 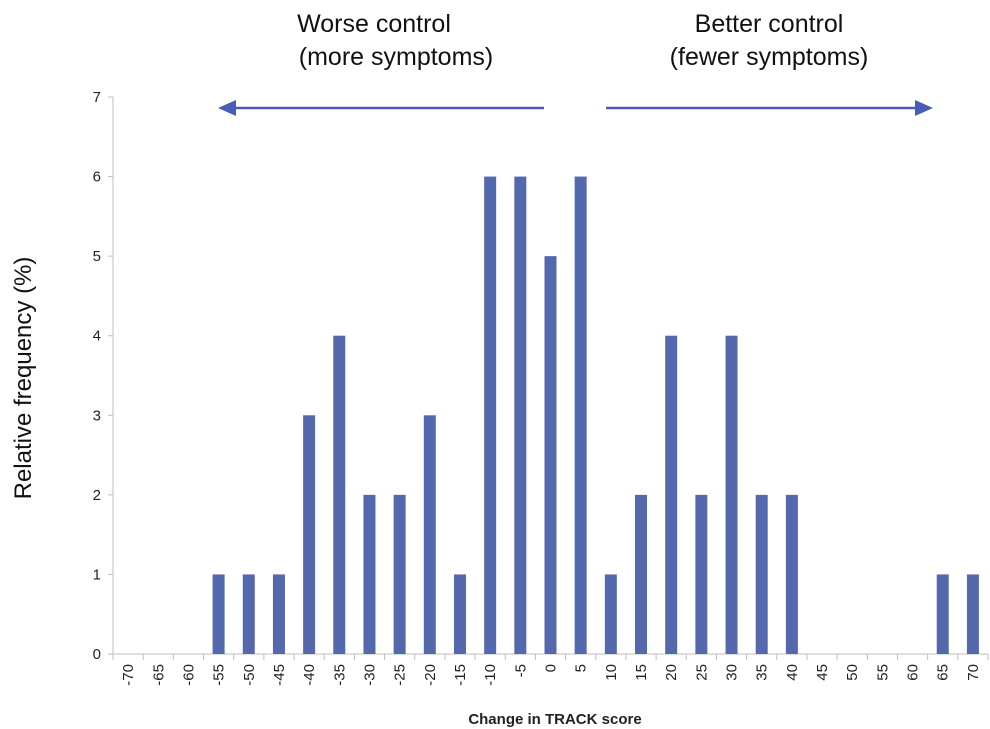 What do you see at coordinates (309, 675) in the screenshot?
I see `x-tick-label: -40` at bounding box center [309, 675].